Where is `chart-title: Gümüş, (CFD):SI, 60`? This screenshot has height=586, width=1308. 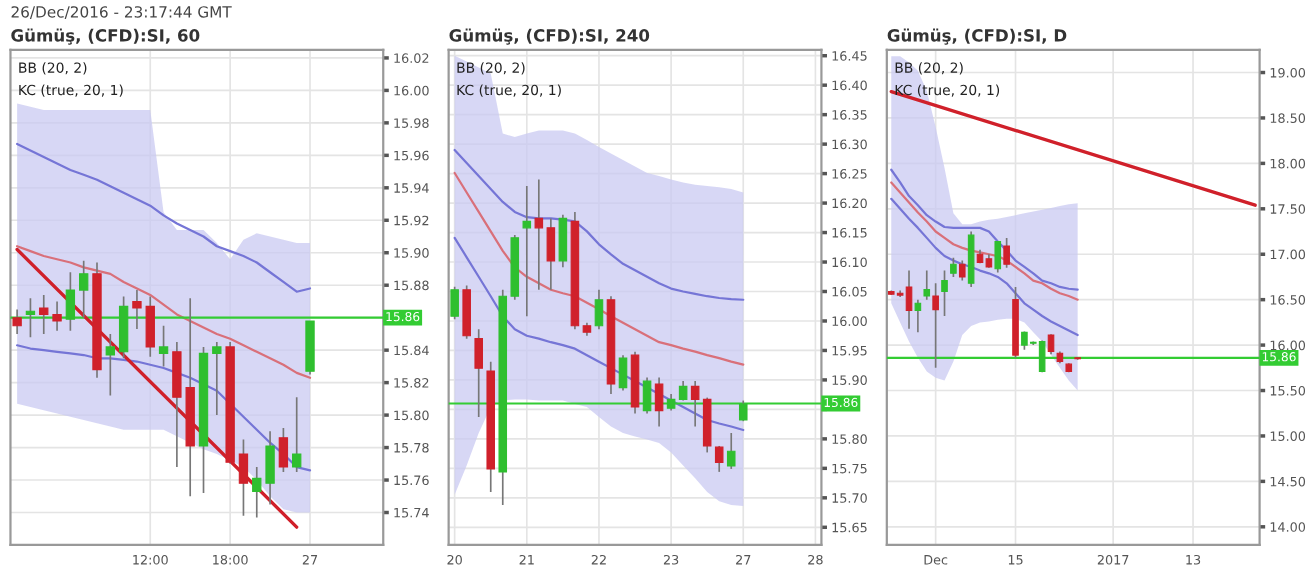 chart-title: Gümüş, (CFD):SI, 60 is located at coordinates (105, 36).